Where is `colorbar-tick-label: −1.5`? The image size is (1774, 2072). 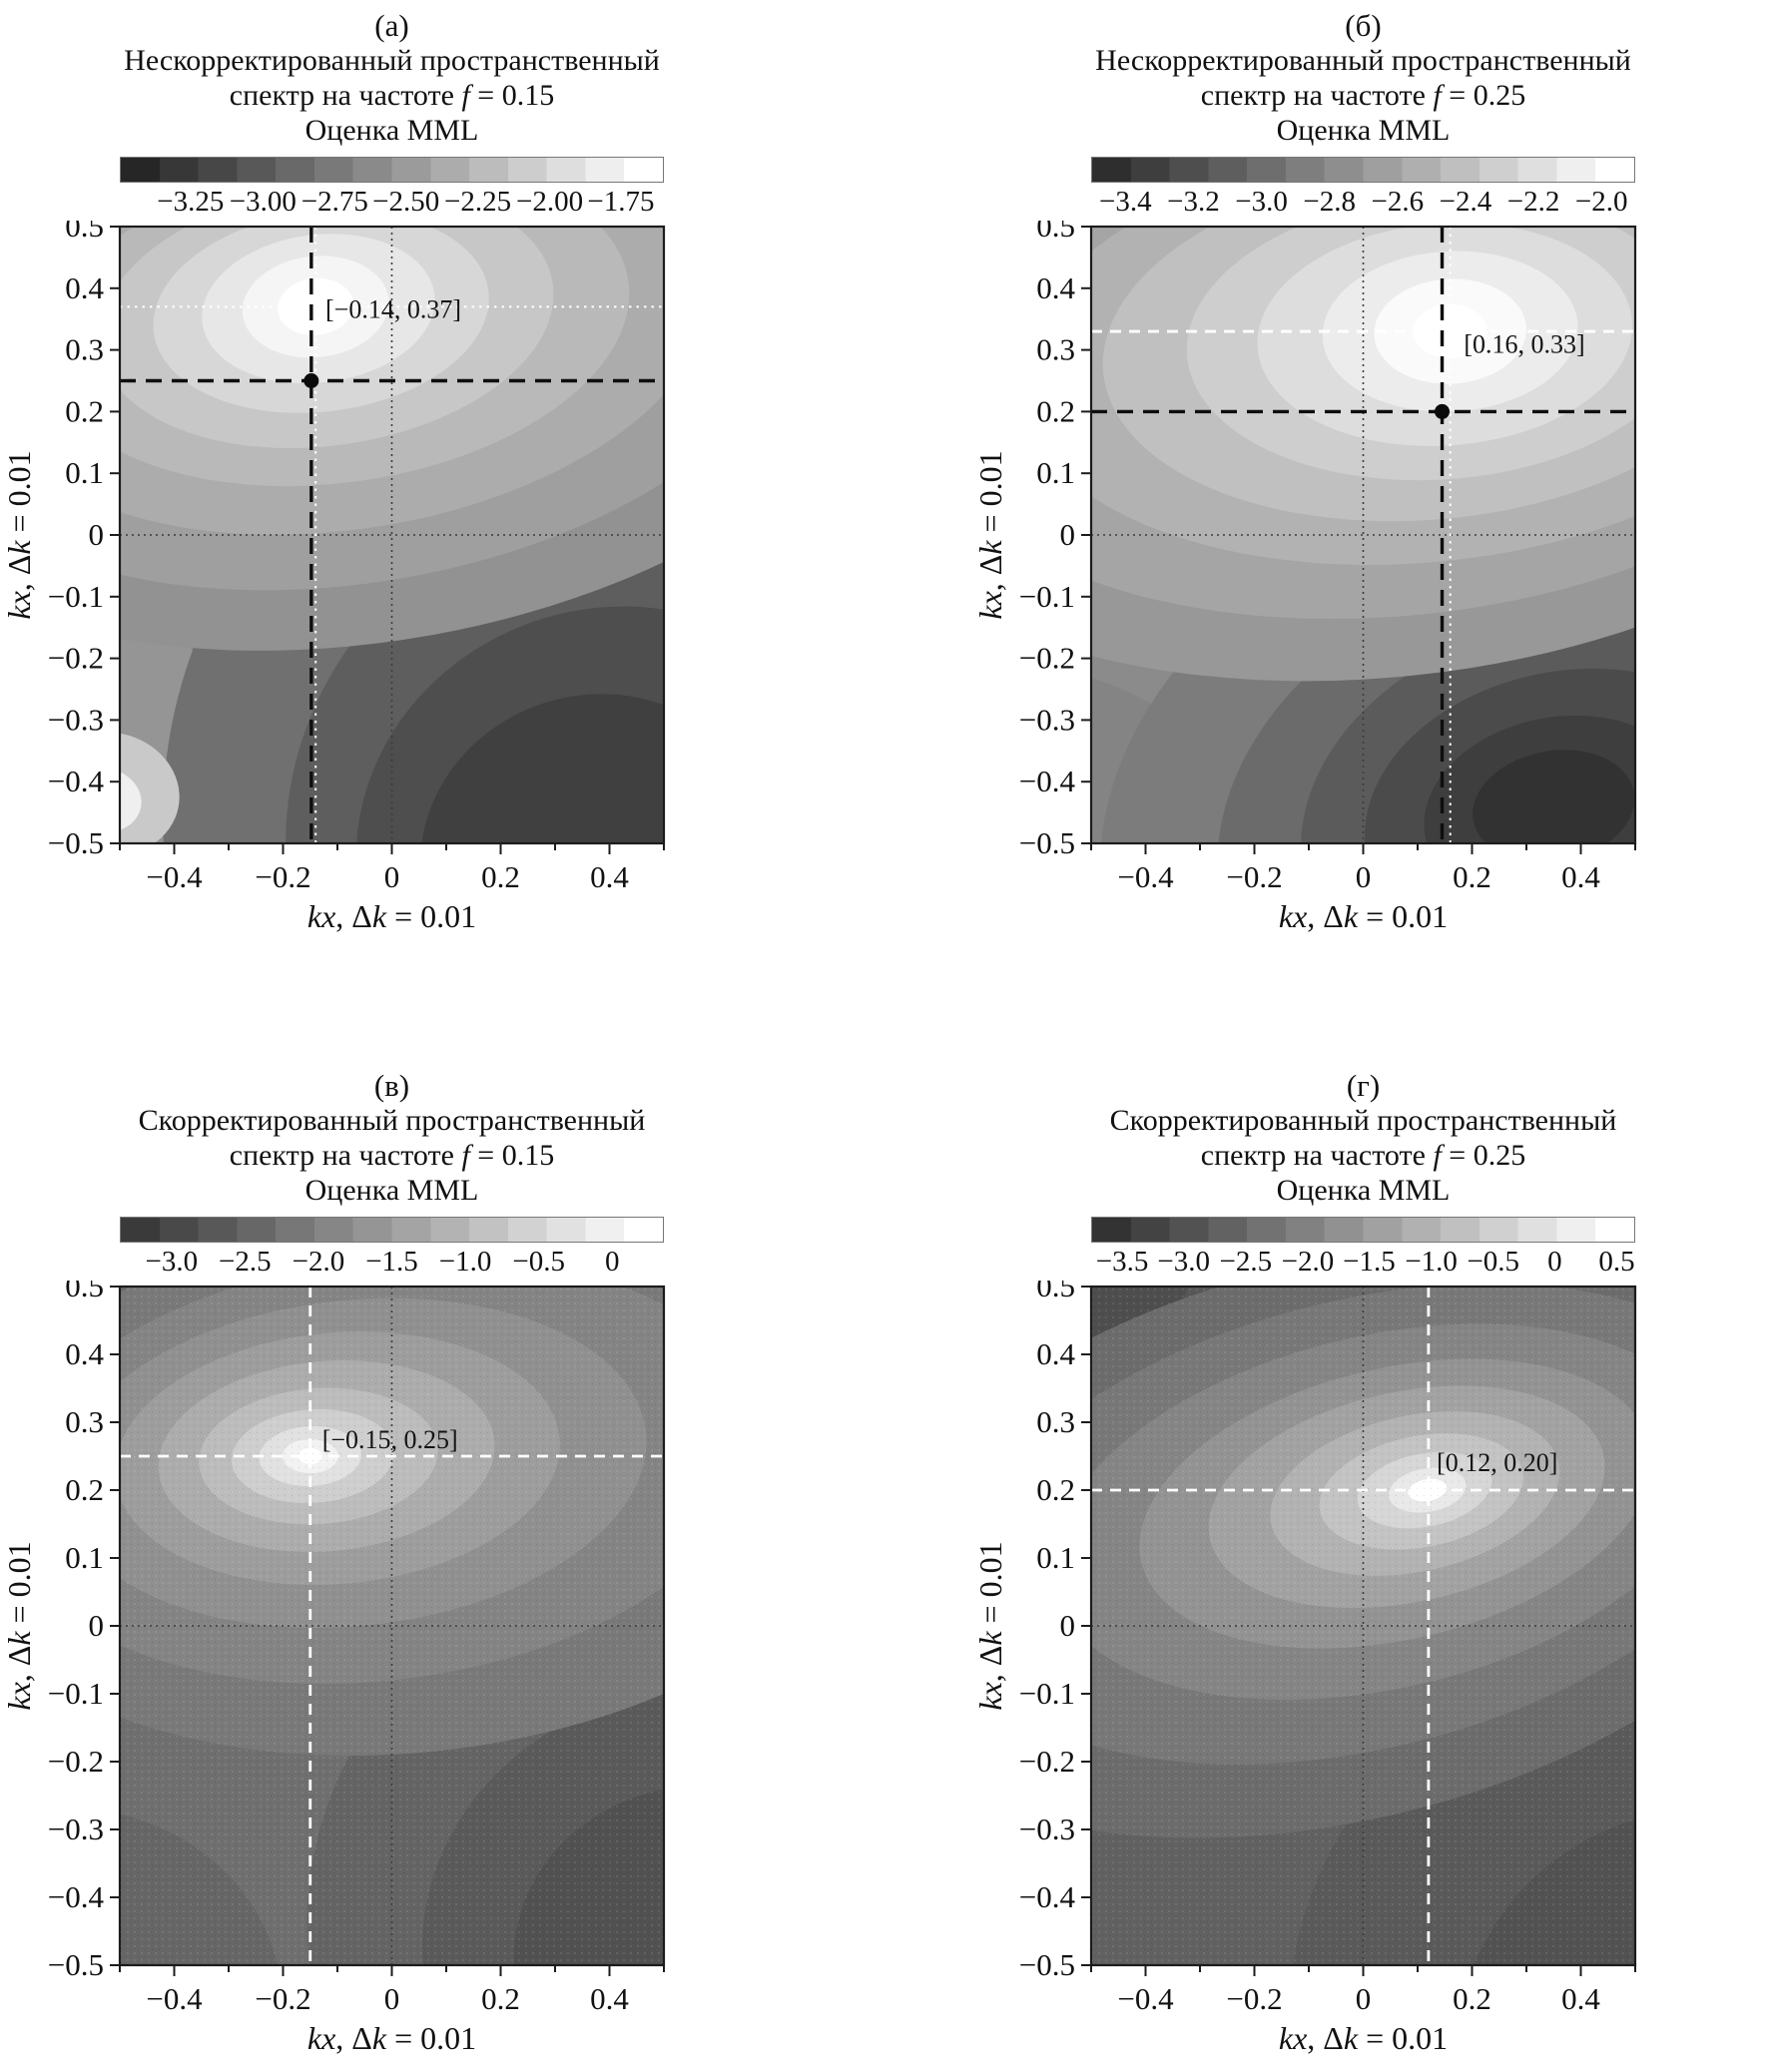
colorbar-tick-label: −1.5 is located at coordinates (391, 1263).